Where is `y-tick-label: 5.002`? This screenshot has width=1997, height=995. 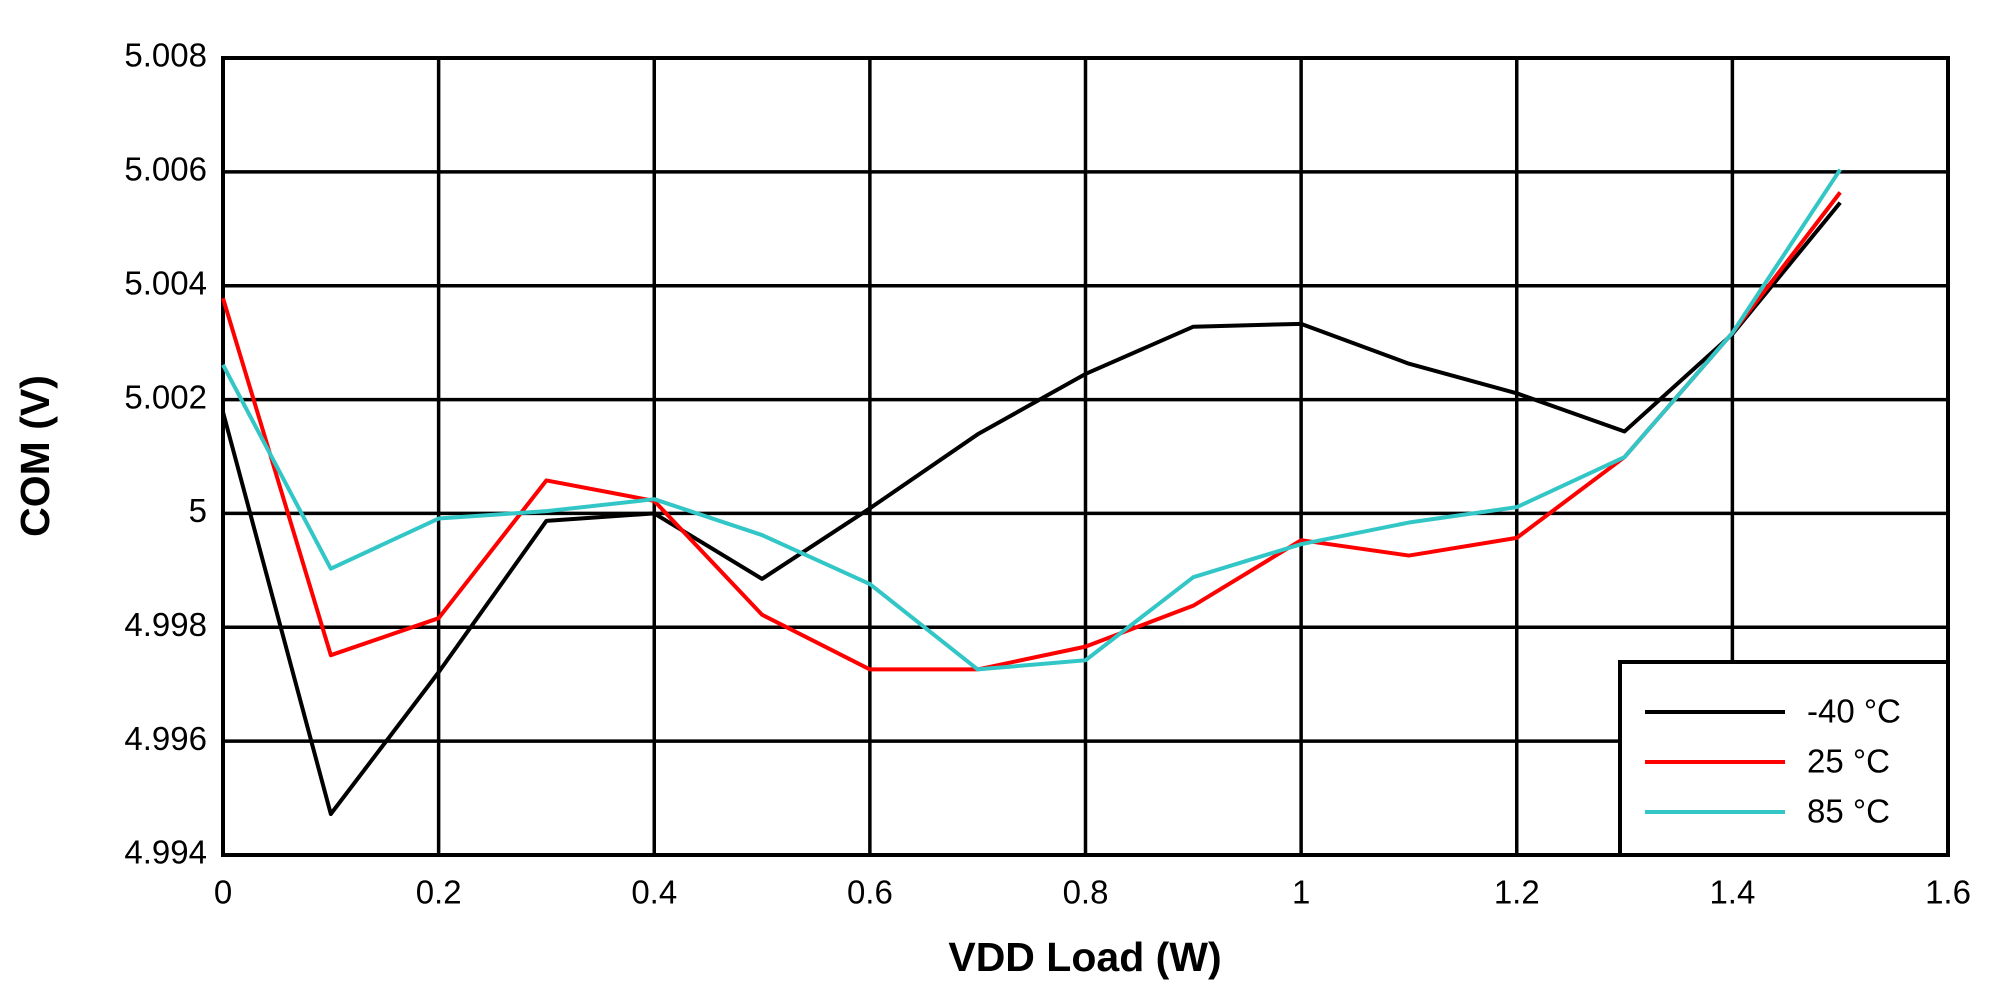 y-tick-label: 5.002 is located at coordinates (165, 396).